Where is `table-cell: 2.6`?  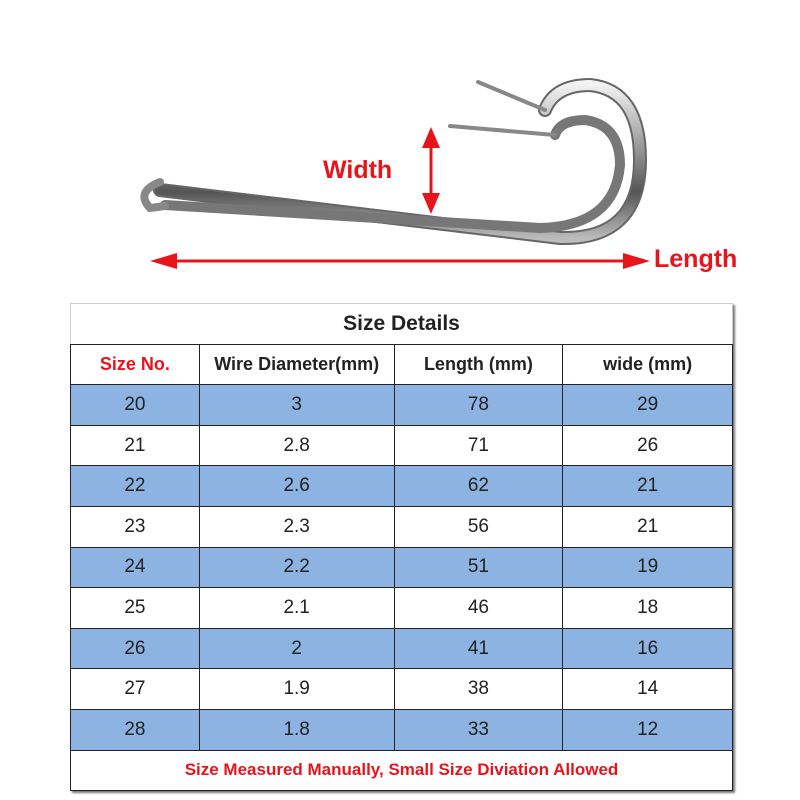
table-cell: 2.6 is located at coordinates (296, 486).